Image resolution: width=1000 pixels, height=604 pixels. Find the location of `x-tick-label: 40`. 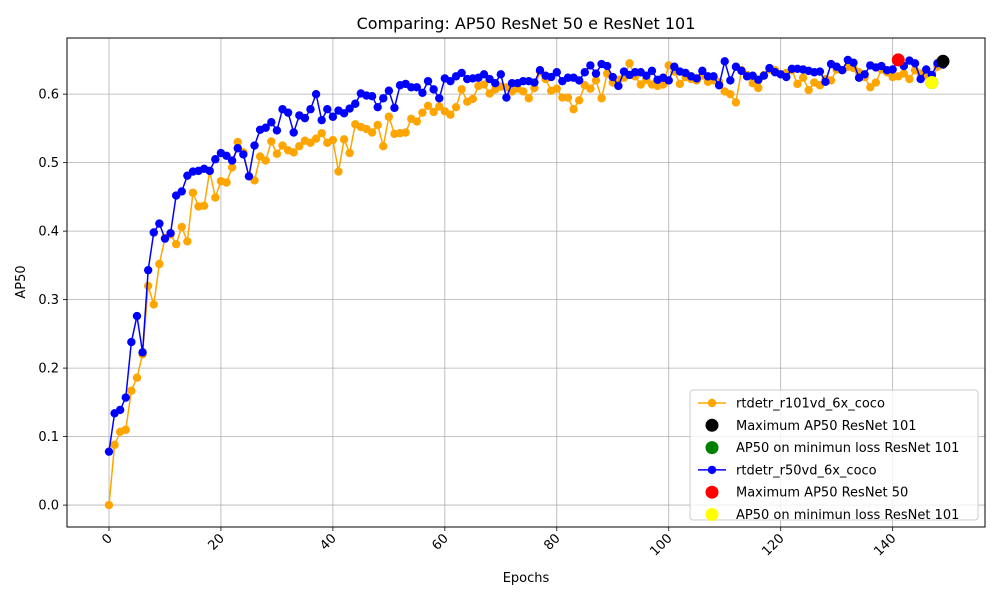

x-tick-label: 40 is located at coordinates (328, 542).